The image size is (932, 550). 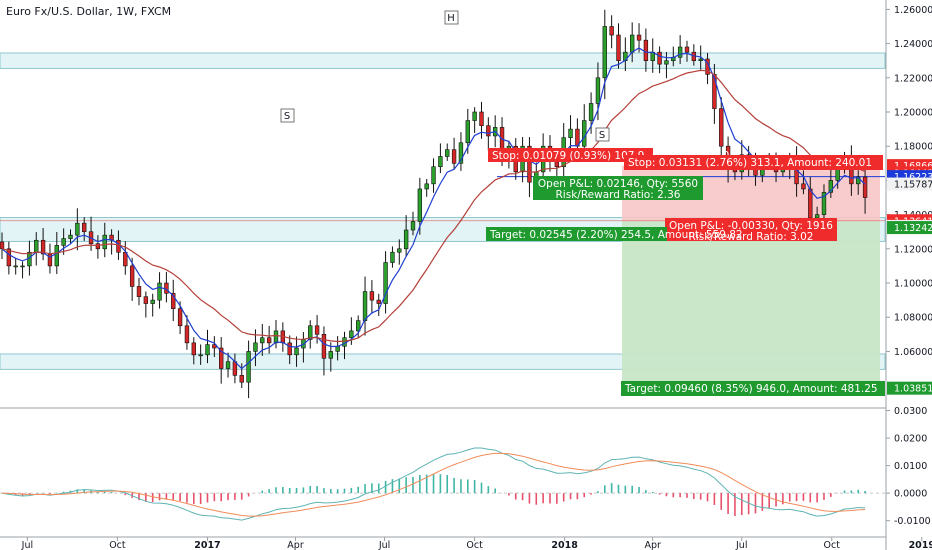 I want to click on head-label: H, so click(x=451, y=18).